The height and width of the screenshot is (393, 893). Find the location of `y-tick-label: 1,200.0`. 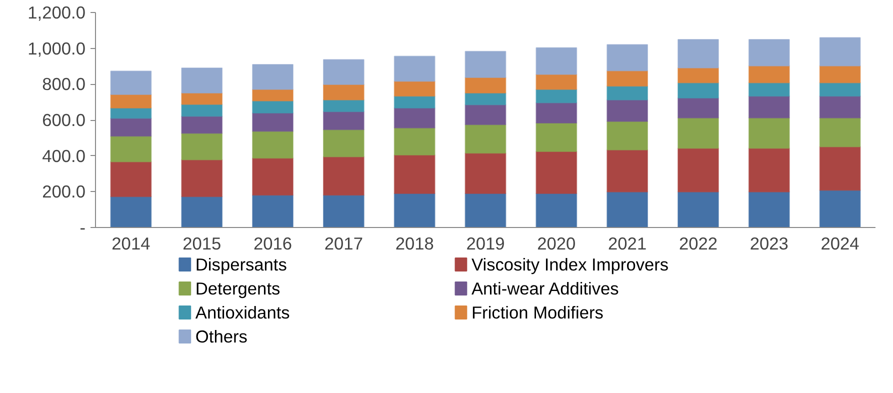

y-tick-label: 1,200.0 is located at coordinates (57, 12).